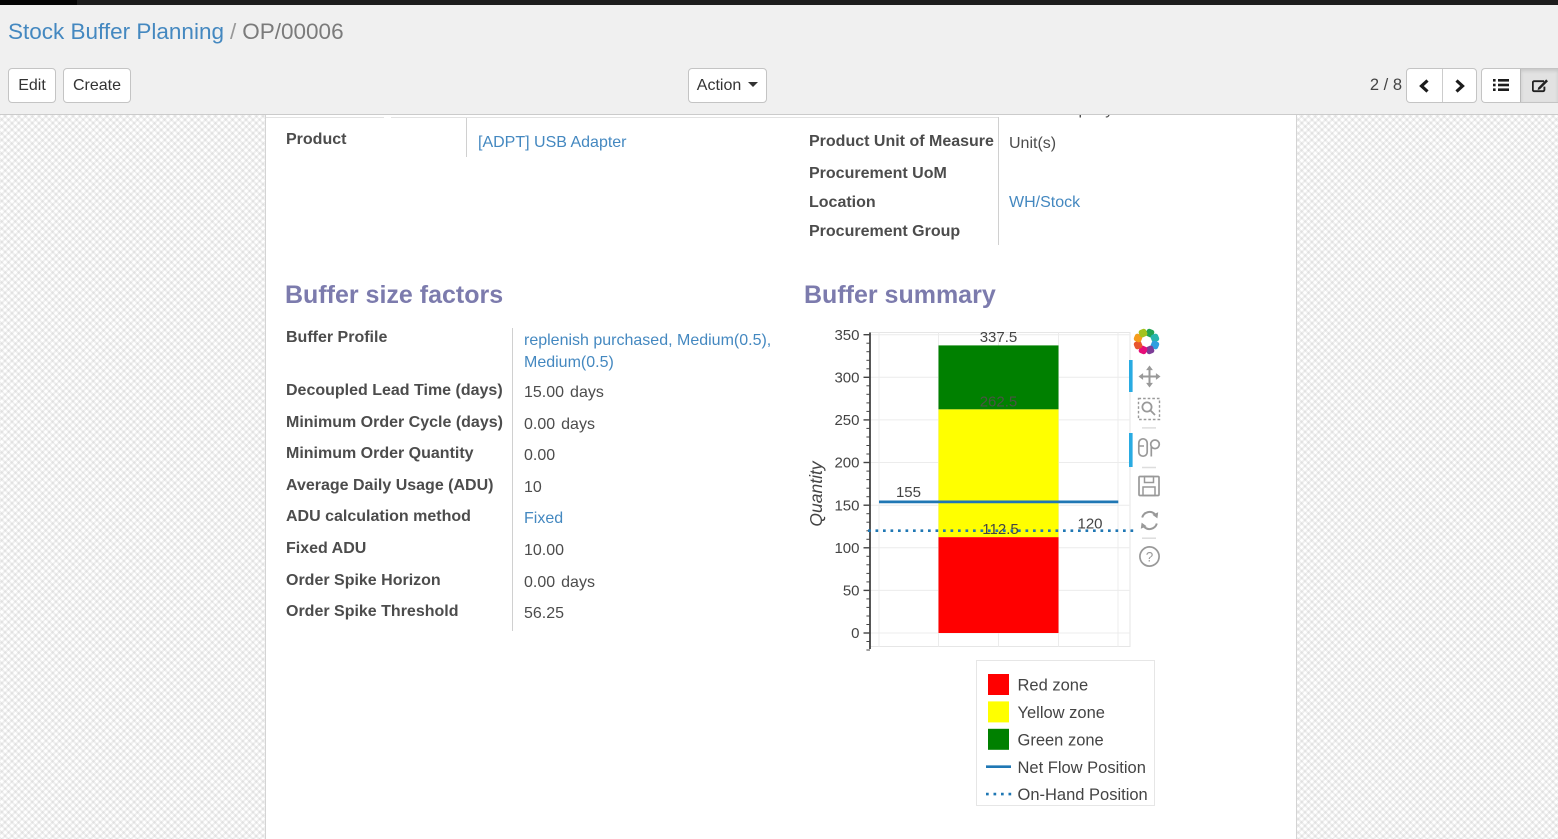 The image size is (1558, 839). I want to click on svg-text: 262.5, so click(999, 402).